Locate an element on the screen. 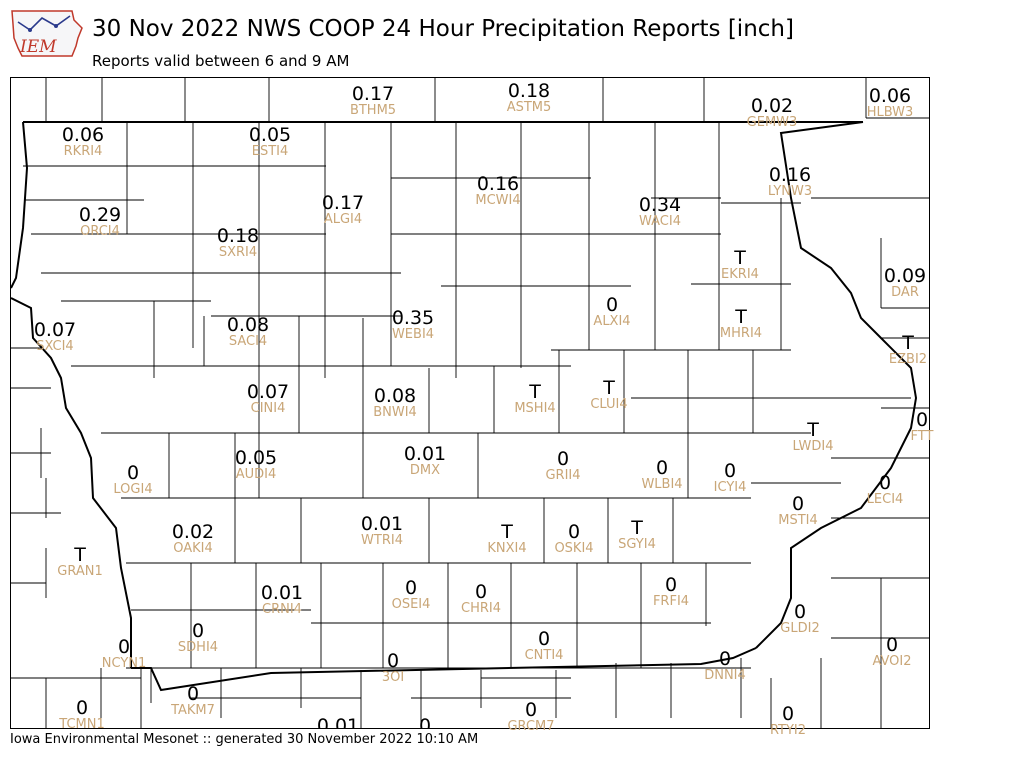 This screenshot has width=1024, height=768. station-id: ALXI4 is located at coordinates (612, 321).